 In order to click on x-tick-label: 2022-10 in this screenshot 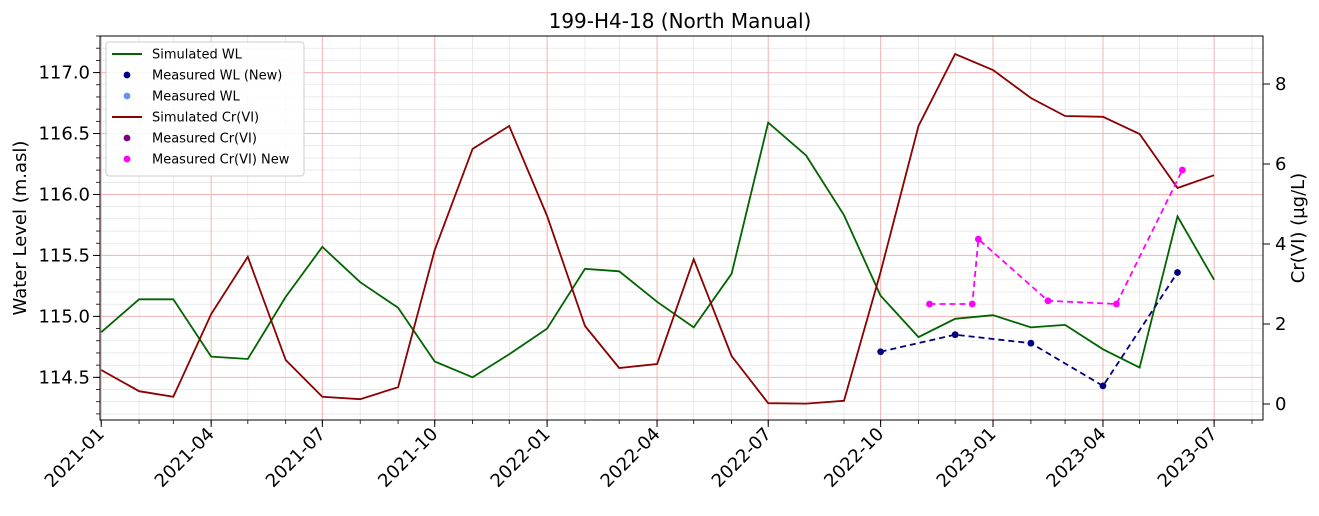, I will do `click(854, 458)`.